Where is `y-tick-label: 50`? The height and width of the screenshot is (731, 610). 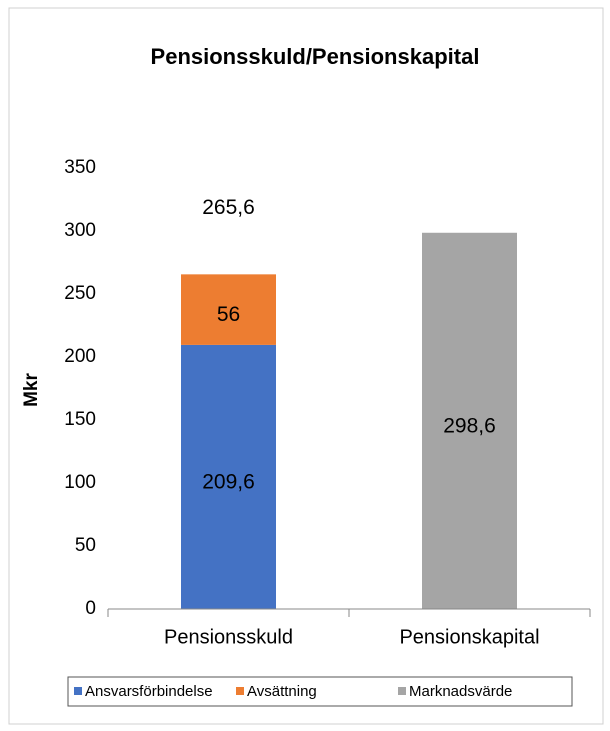
y-tick-label: 50 is located at coordinates (85, 545).